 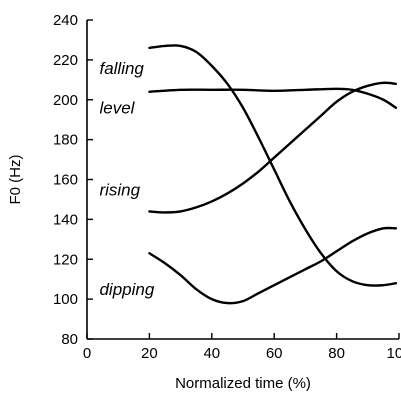 I want to click on y-axis-title: F0 (Hz), so click(x=15, y=180).